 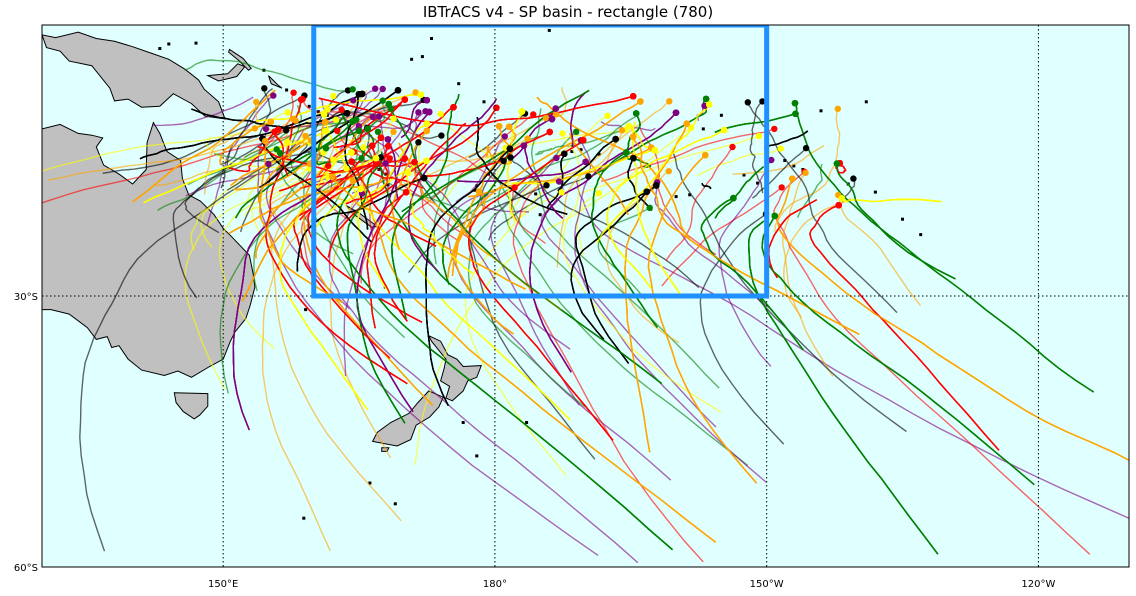 I want to click on longitude-tick-label: 150°W, so click(x=767, y=584).